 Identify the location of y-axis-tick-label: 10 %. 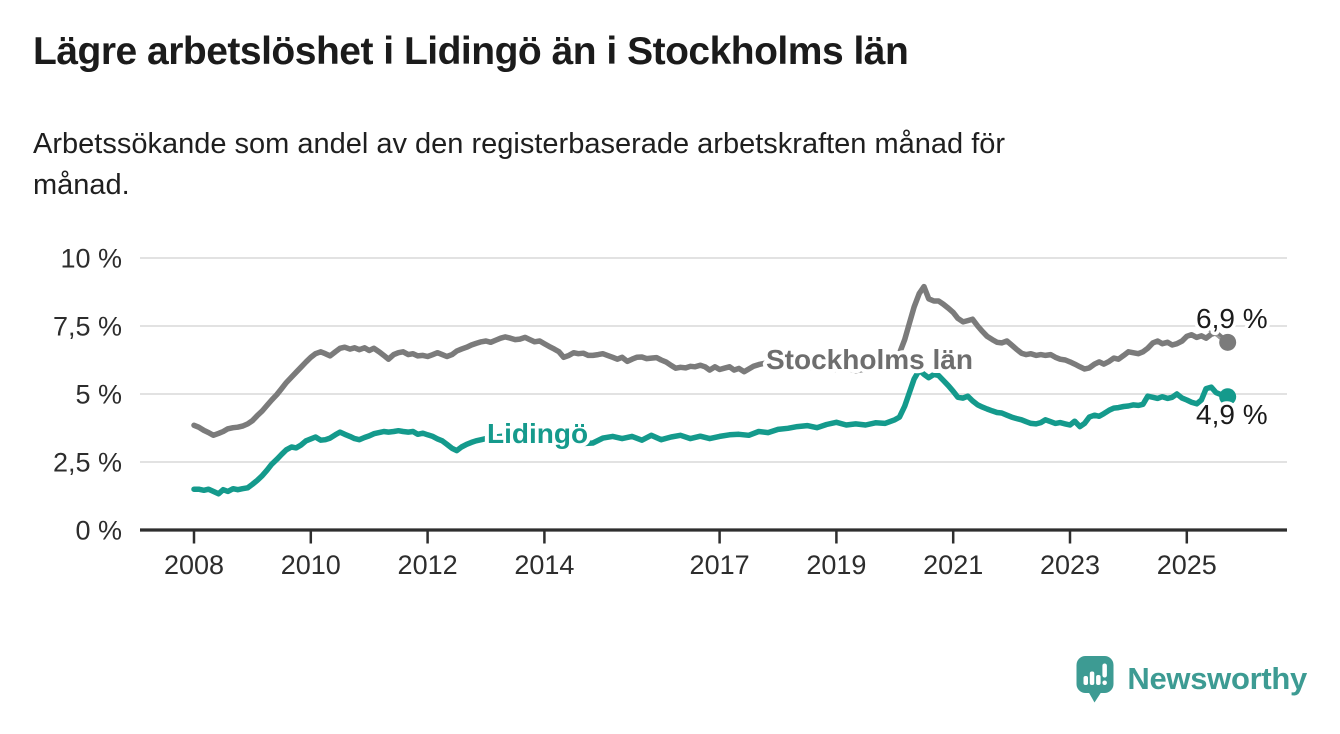
(91, 258).